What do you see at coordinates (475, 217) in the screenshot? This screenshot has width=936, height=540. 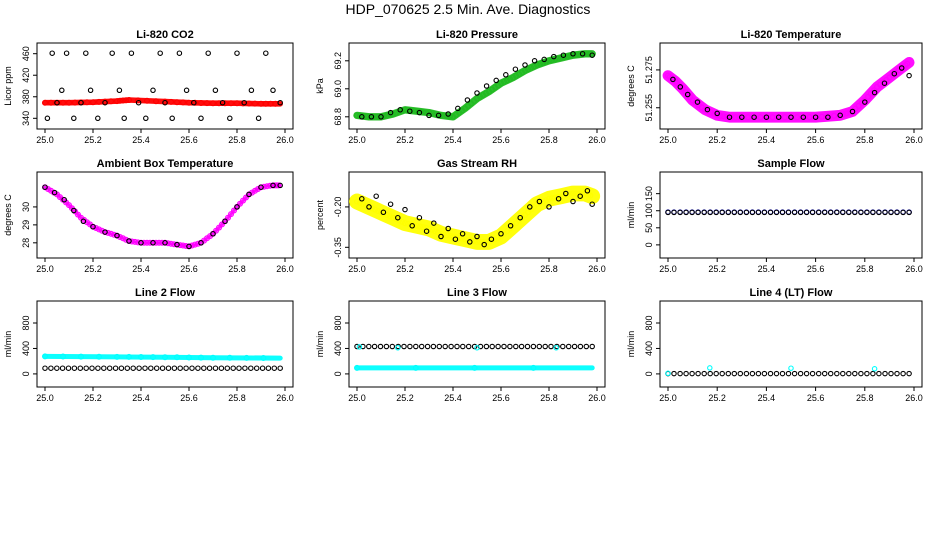 I see `series-rh-dense` at bounding box center [475, 217].